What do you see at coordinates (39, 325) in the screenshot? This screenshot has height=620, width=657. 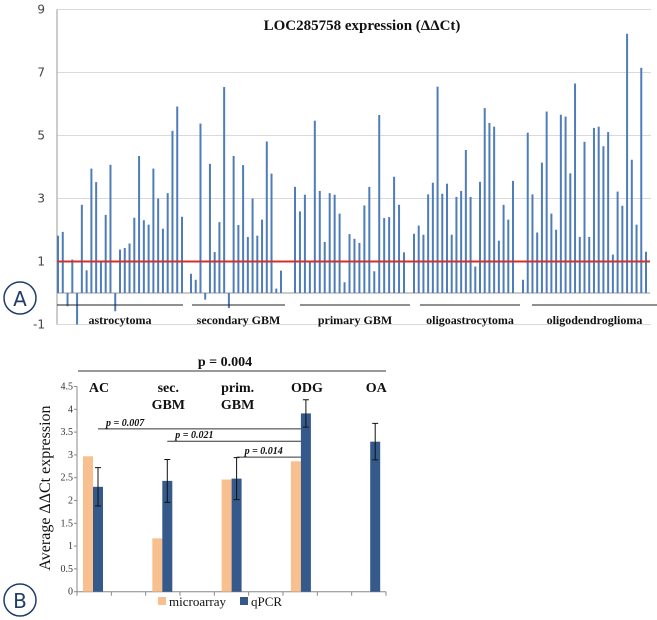 I see `y-tick-label: -1` at bounding box center [39, 325].